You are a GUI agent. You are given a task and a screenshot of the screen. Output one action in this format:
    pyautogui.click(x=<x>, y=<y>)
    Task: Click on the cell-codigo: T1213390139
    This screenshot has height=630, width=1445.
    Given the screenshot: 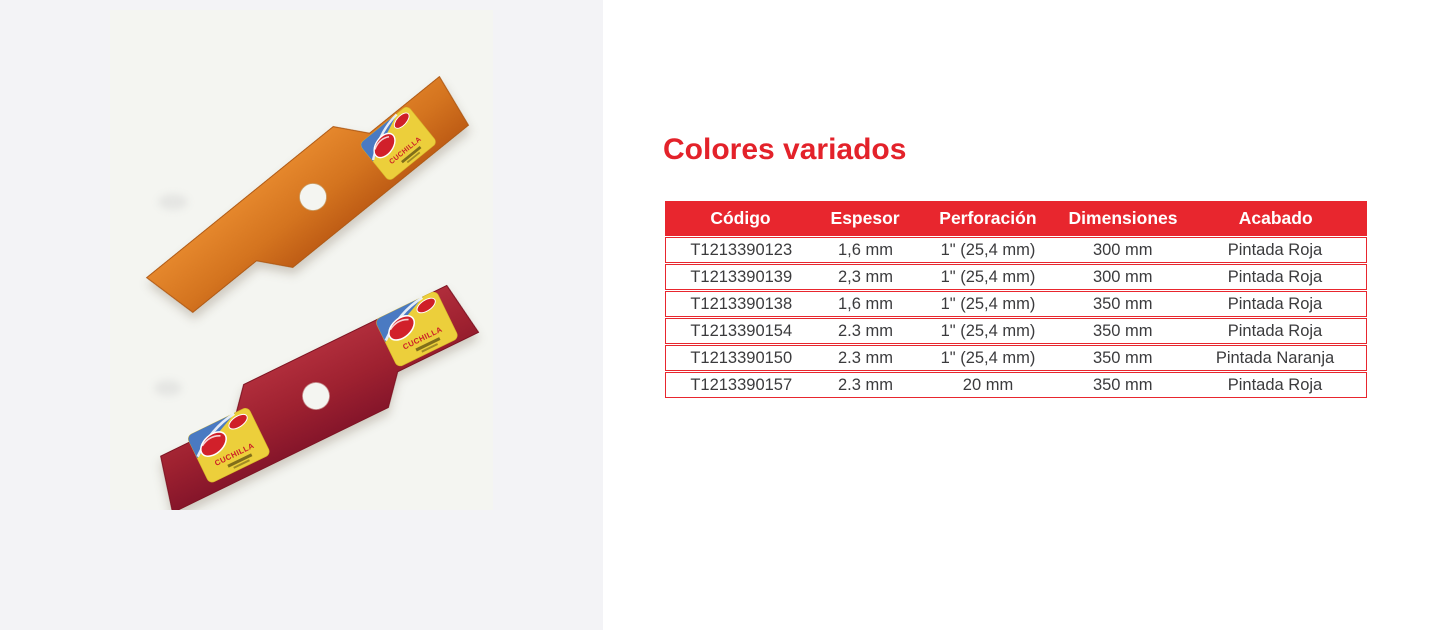 What is the action you would take?
    pyautogui.click(x=741, y=277)
    